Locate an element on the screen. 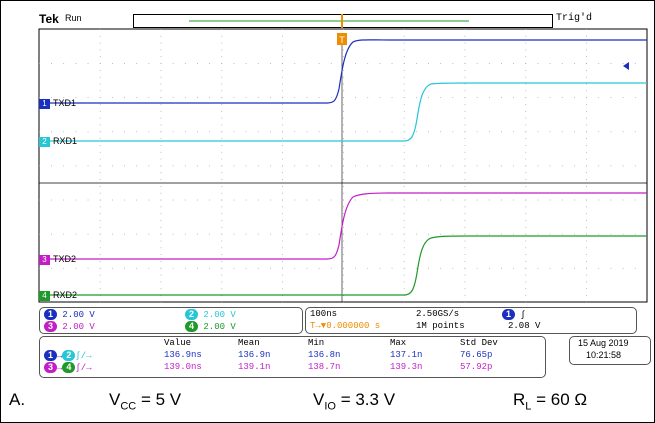 Image resolution: width=655 pixels, height=423 pixels. channel-scale-panel: 1 2.00 V 2 2.00 V 3 2.00 V 4 2.00 V is located at coordinates (171, 320).